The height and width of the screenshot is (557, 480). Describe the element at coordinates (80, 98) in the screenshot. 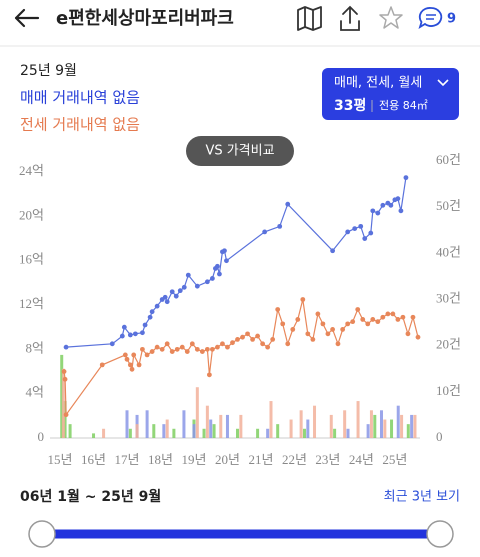

I see `sale-status: 매매 거래내역 없음` at that location.